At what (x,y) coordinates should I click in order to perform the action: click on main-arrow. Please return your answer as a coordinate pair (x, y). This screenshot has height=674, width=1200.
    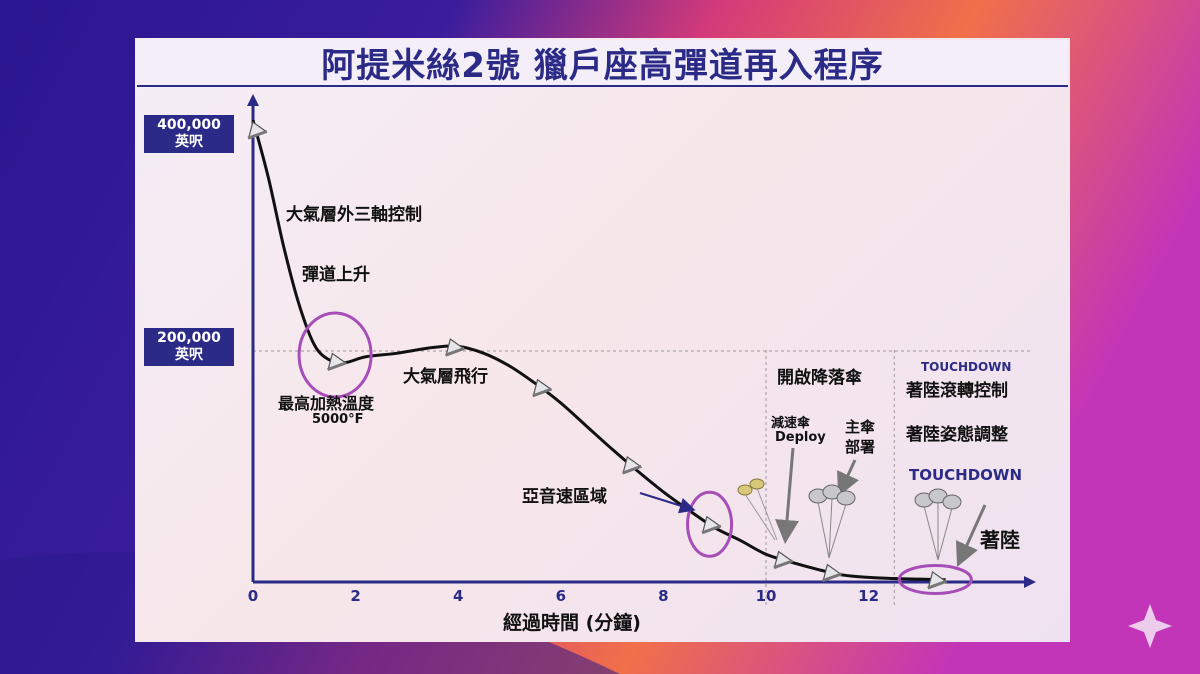
    Looking at the image, I should click on (848, 478).